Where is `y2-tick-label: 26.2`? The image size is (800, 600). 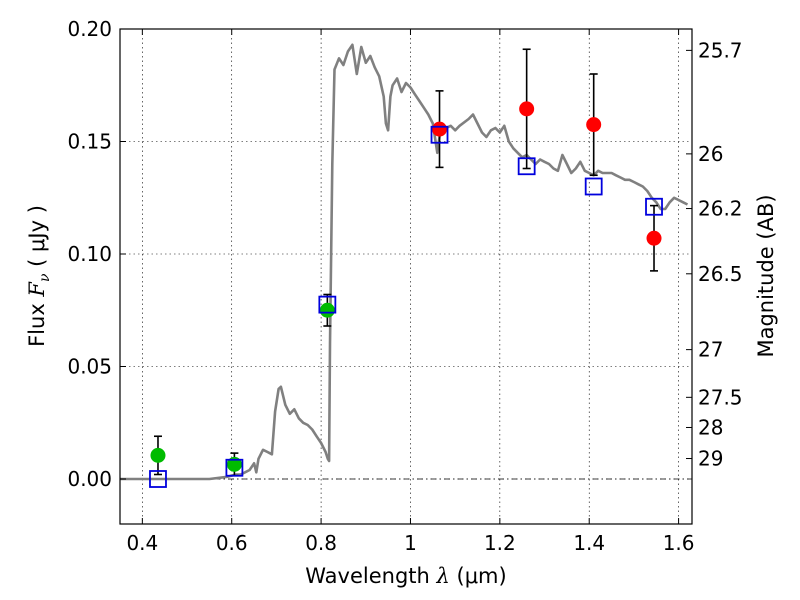
y2-tick-label: 26.2 is located at coordinates (720, 209).